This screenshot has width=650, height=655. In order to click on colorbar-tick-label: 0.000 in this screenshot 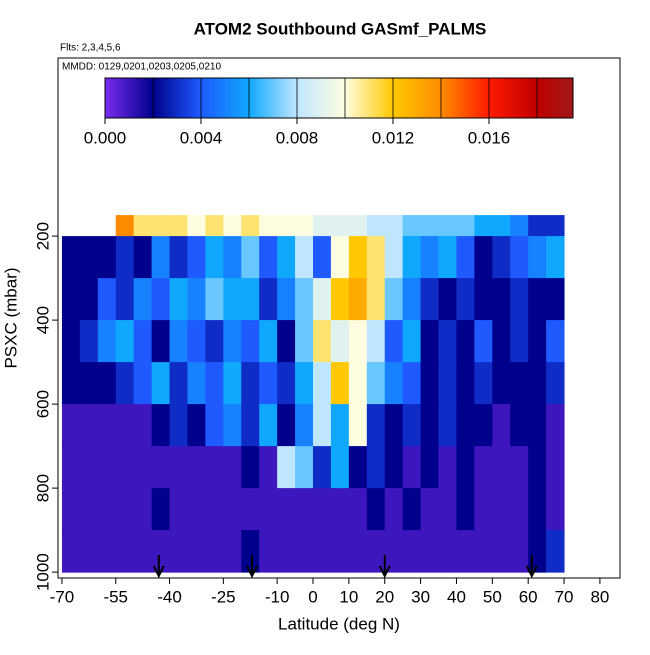, I will do `click(105, 137)`.